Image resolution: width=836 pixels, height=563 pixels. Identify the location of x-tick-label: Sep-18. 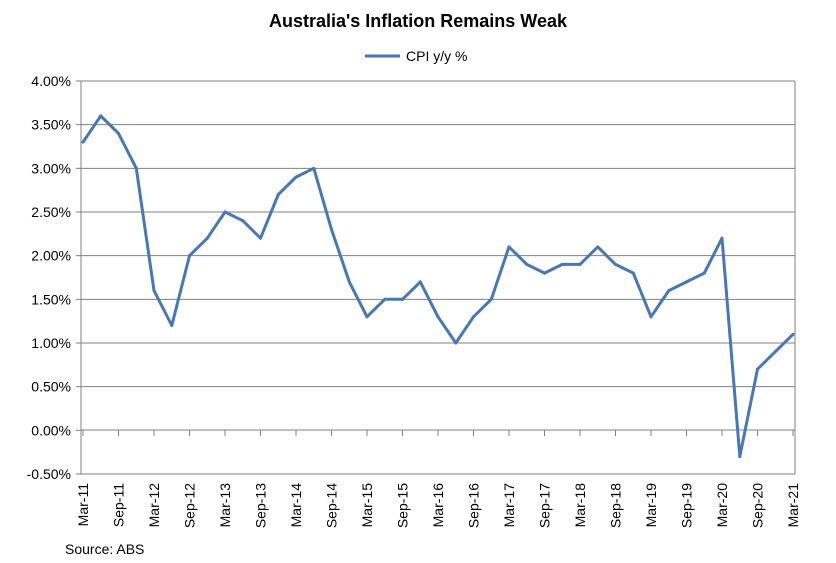
(616, 505).